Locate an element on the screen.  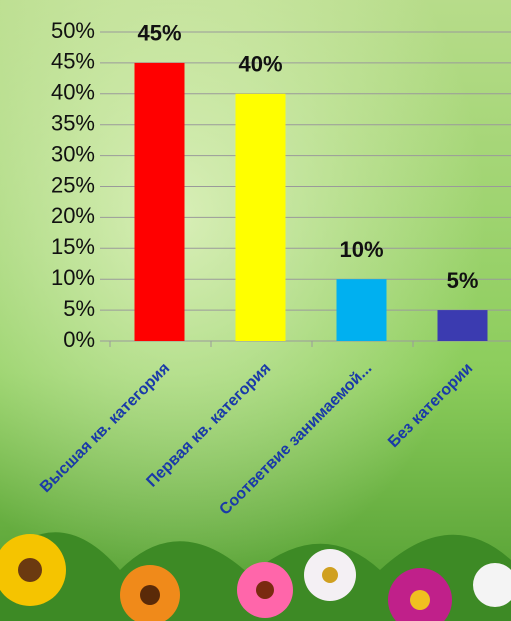
y-tick-label: 45% is located at coordinates (73, 61).